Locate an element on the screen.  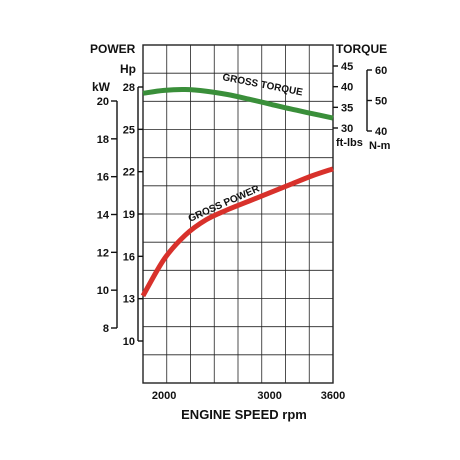
ftlbs-unit-label: ft-lbs is located at coordinates (349, 143).